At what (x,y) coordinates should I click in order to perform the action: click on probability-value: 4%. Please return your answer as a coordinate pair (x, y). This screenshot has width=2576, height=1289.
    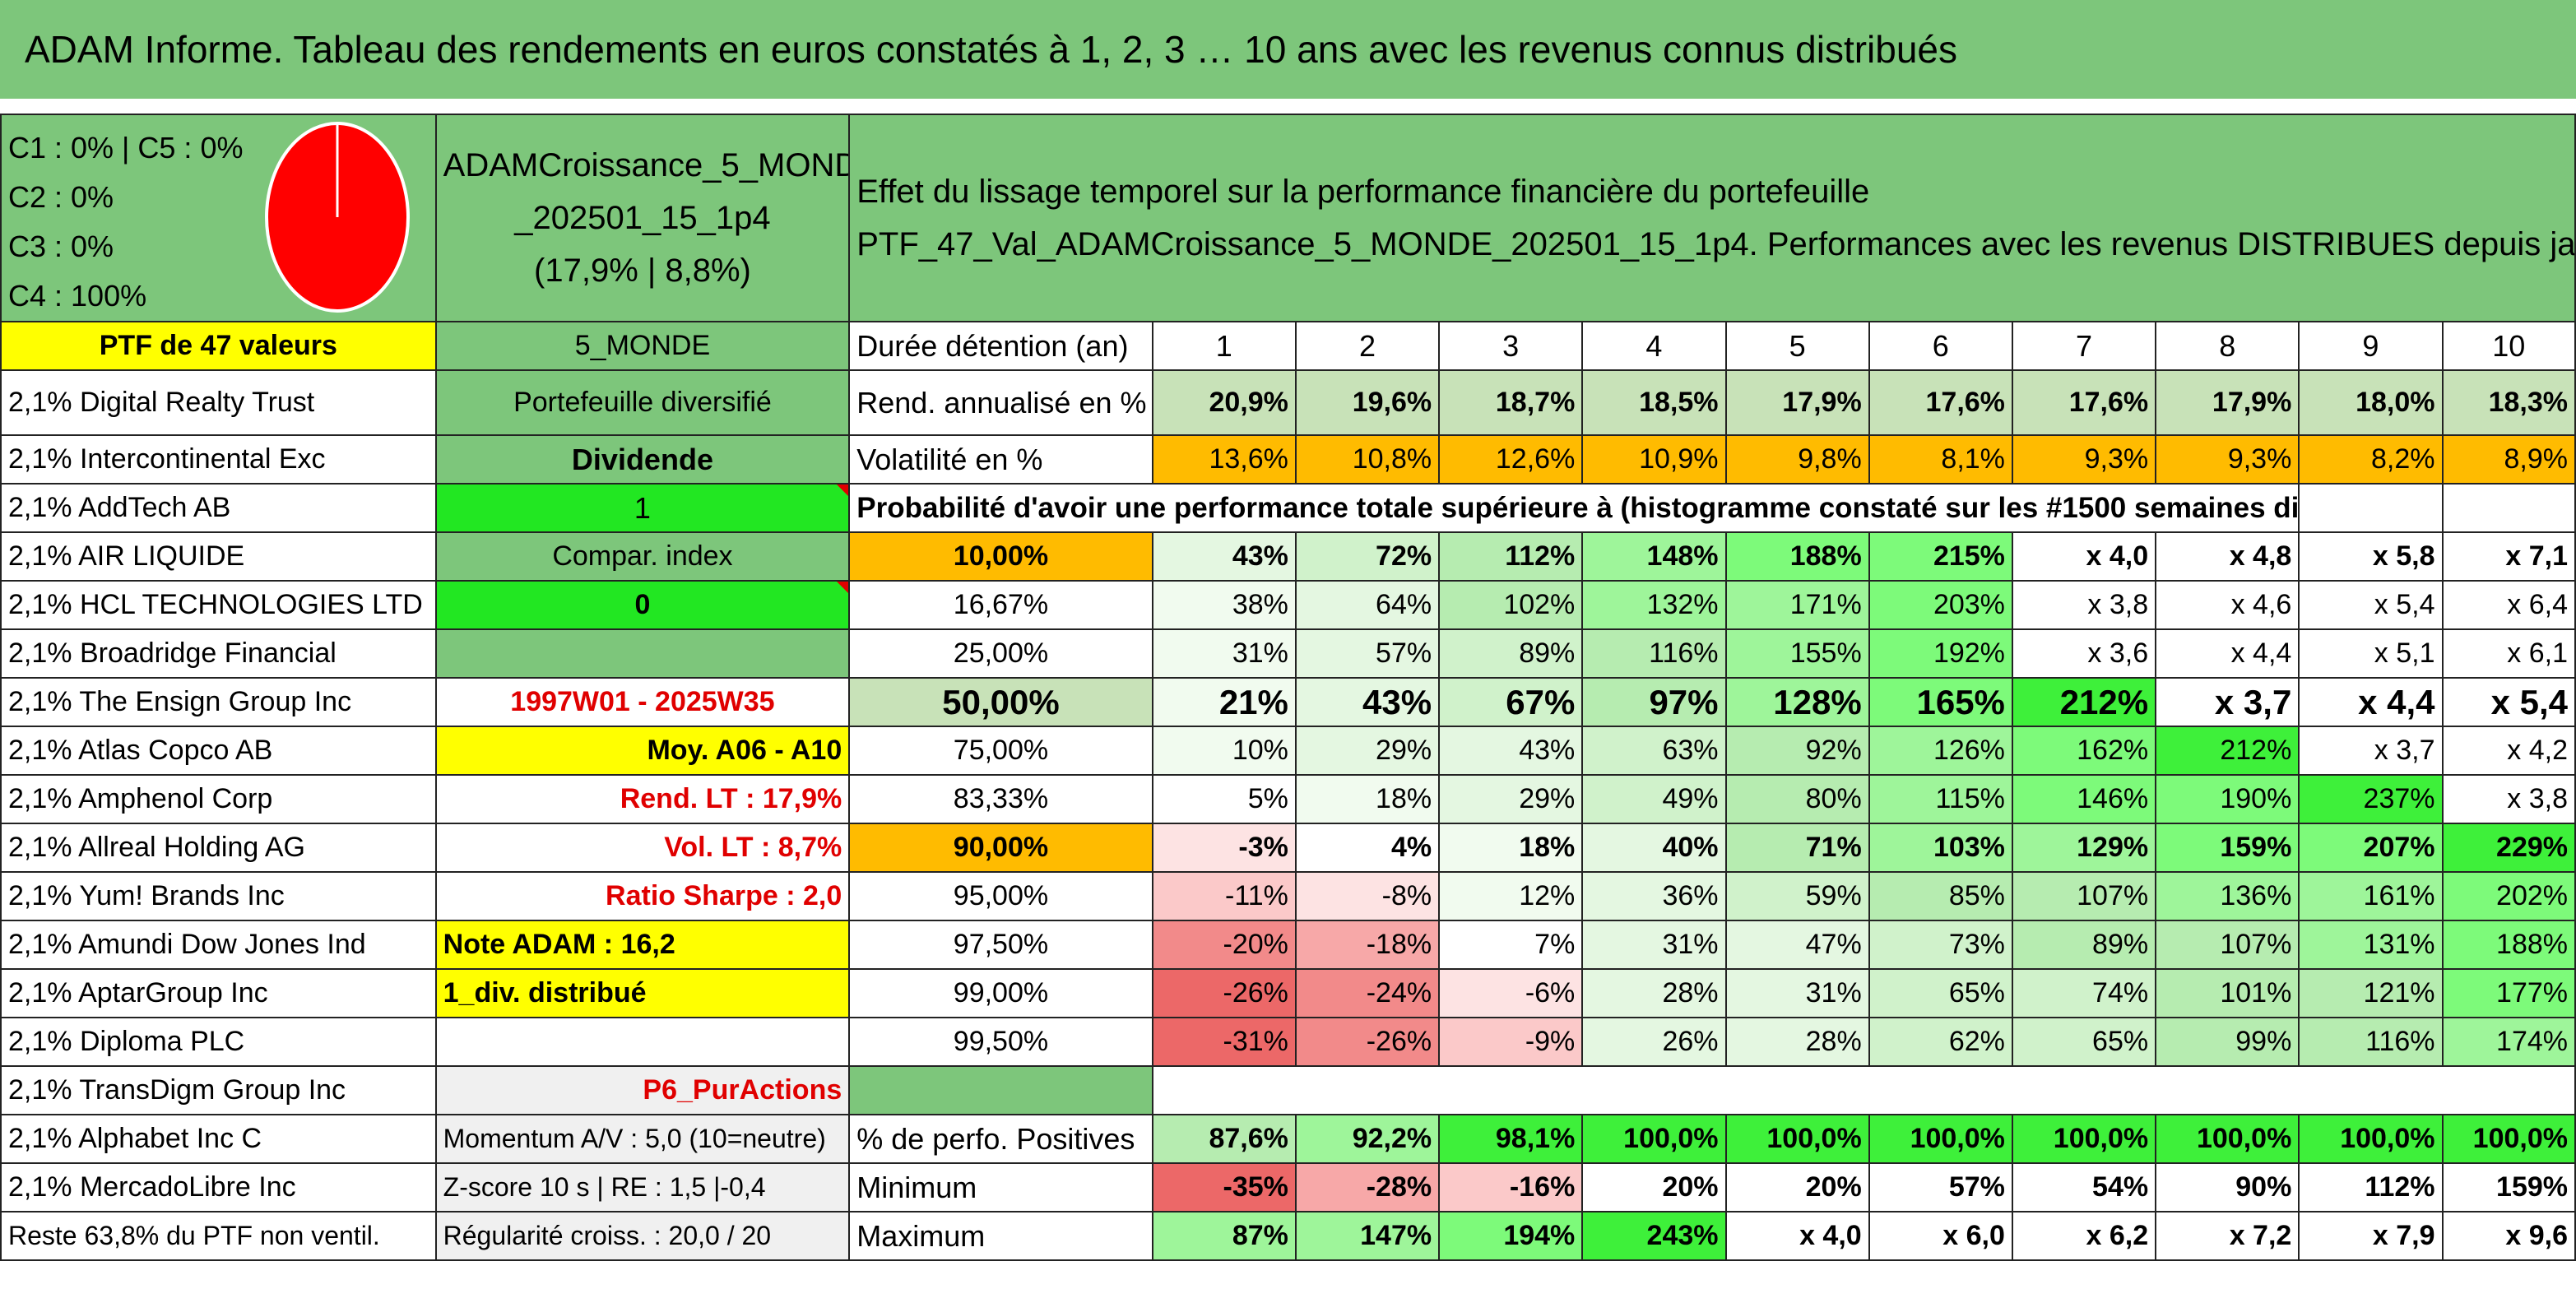
    Looking at the image, I should click on (1368, 848).